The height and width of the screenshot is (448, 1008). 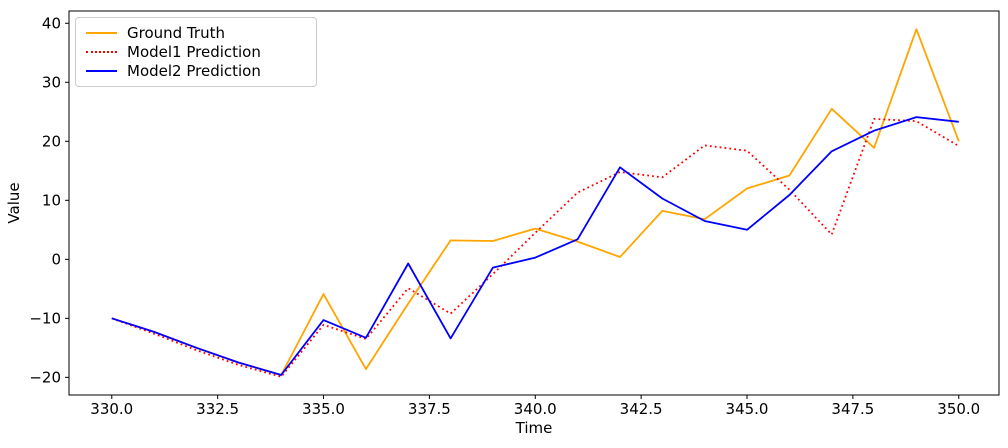 I want to click on y-axis-label: Value, so click(x=14, y=202).